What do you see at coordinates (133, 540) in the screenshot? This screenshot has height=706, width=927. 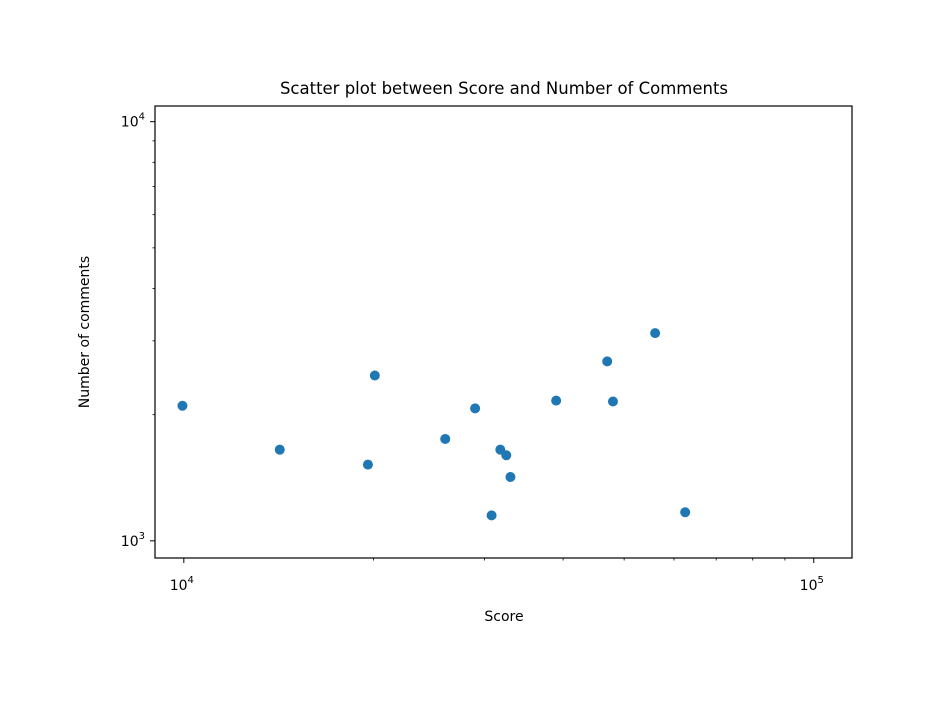 I see `y-tick-label: 10³` at bounding box center [133, 540].